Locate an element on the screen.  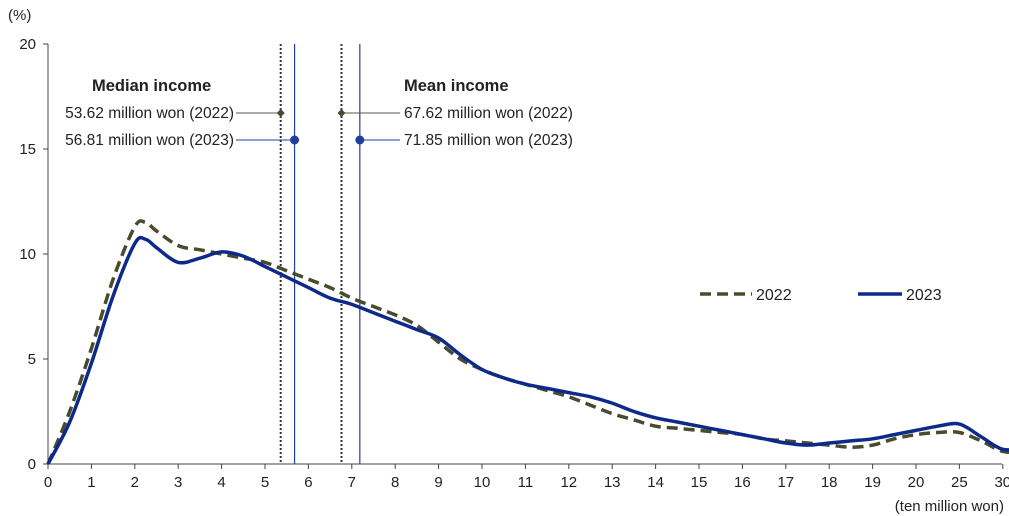
y-tick-label: 0 is located at coordinates (32, 464).